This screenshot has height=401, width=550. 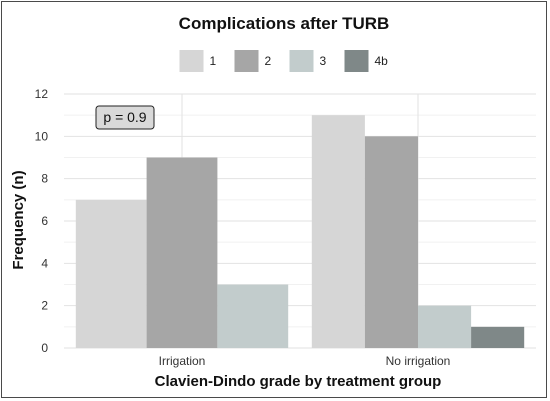 What do you see at coordinates (44, 221) in the screenshot?
I see `y-tick-label: 6` at bounding box center [44, 221].